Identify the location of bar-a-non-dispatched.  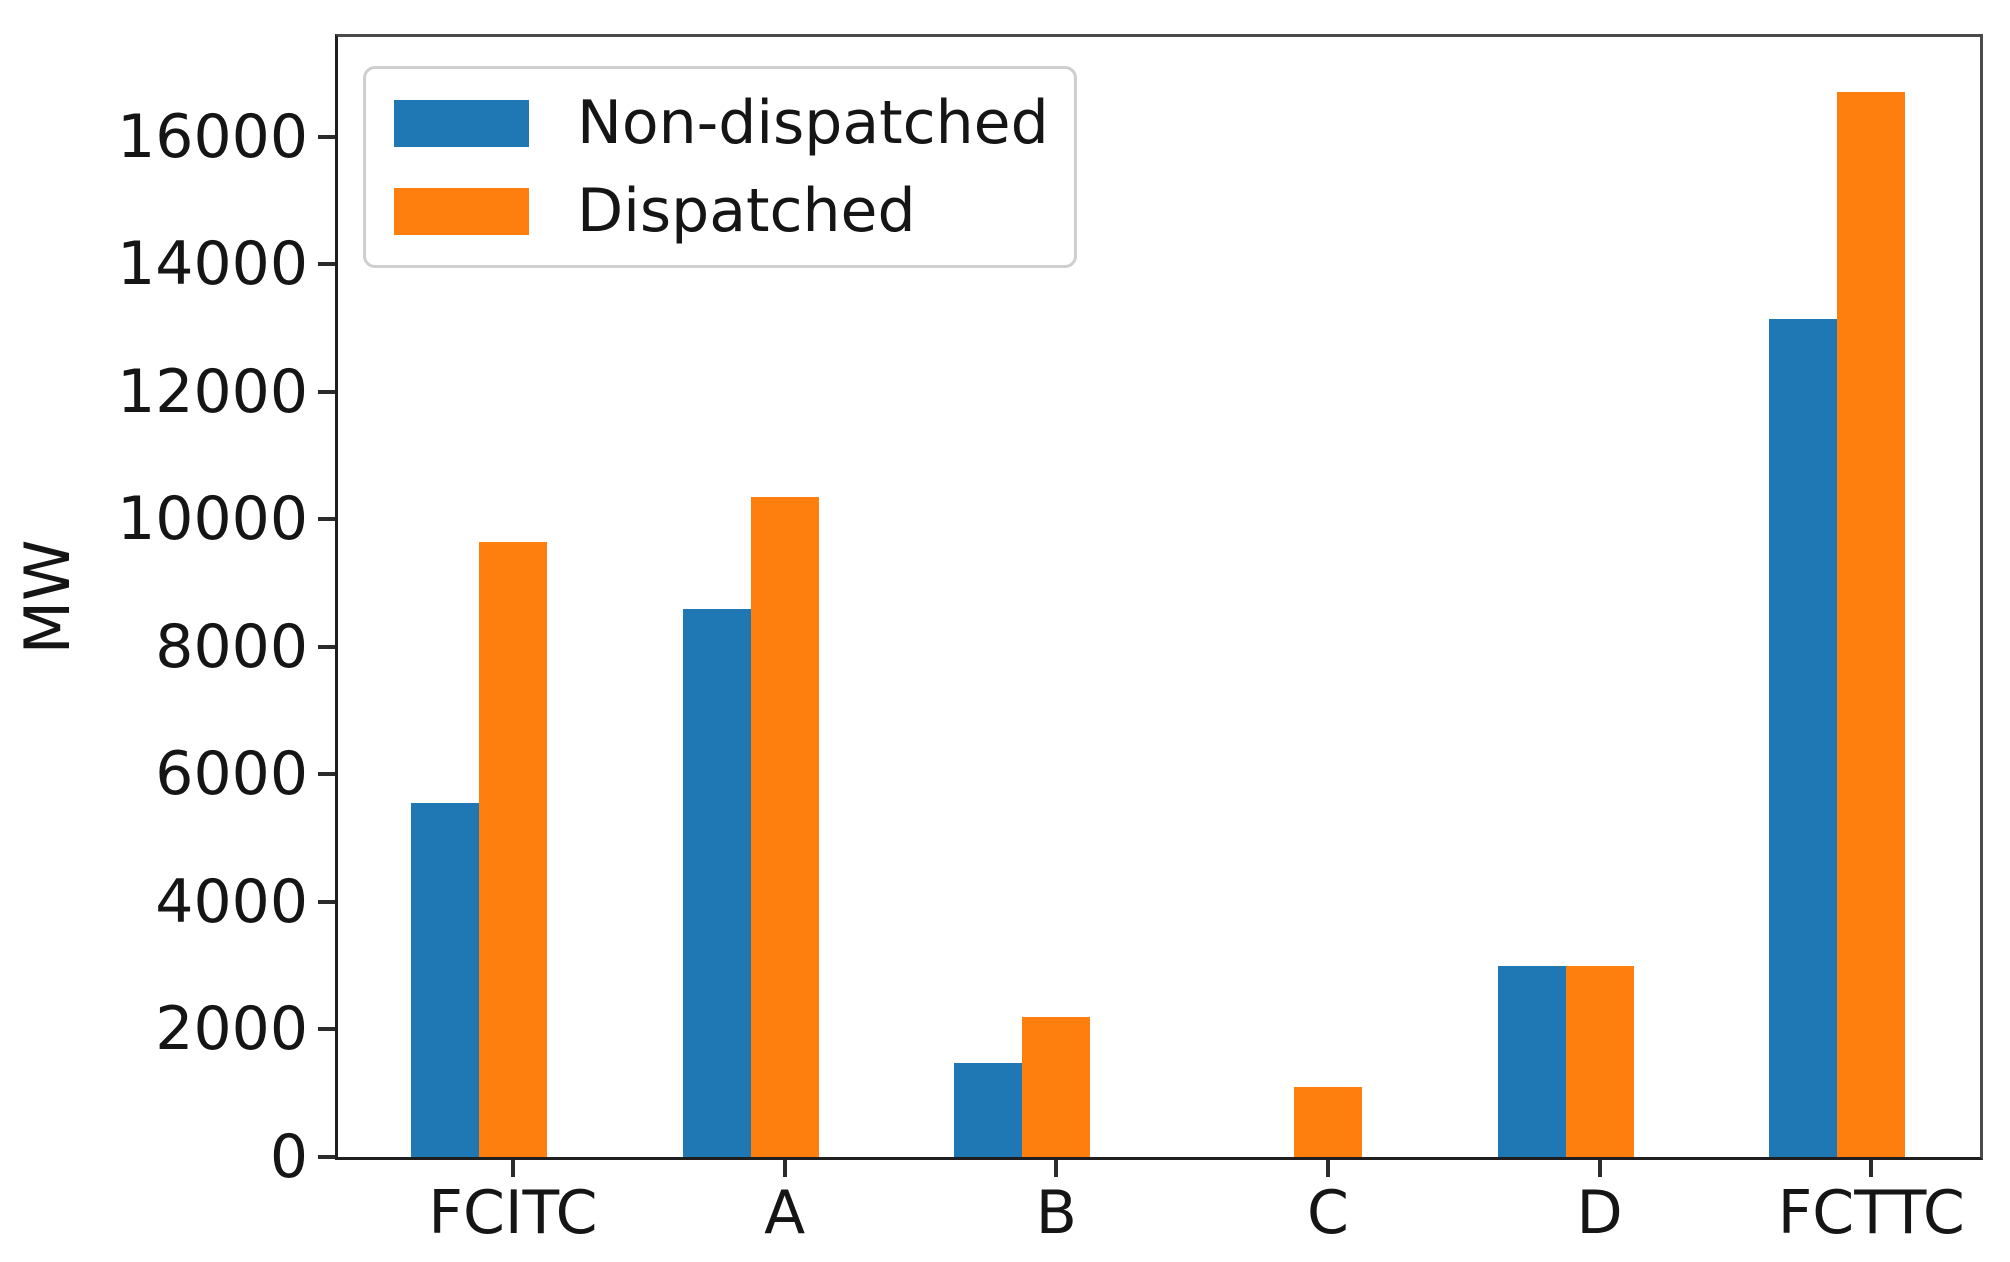
(716, 882).